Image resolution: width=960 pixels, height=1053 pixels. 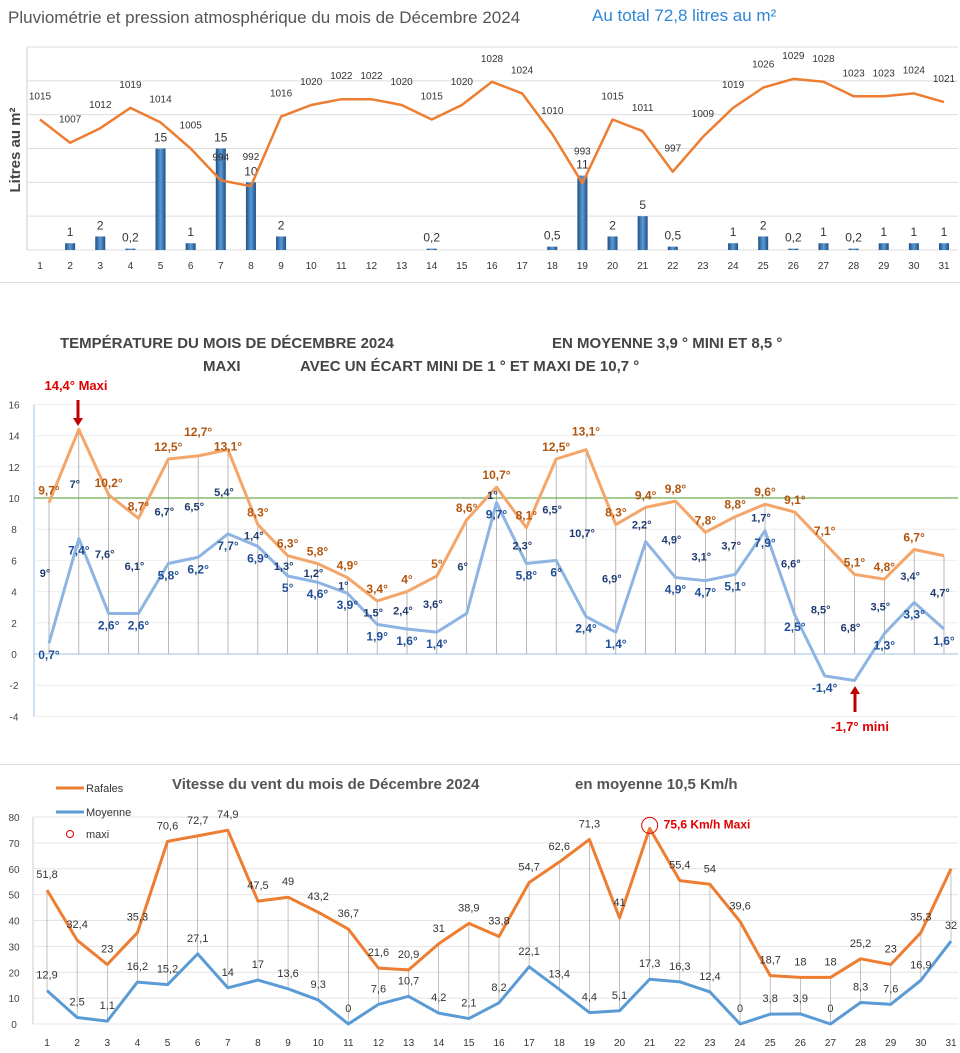 I want to click on ecart-label: 6,5°, so click(x=194, y=508).